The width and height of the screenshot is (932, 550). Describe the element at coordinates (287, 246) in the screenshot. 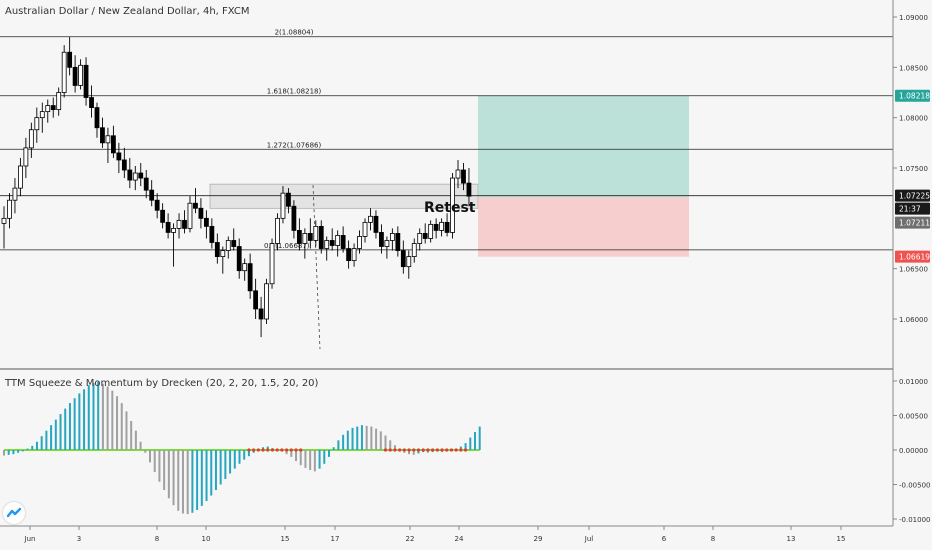

I see `level-label: 0.5(1.06687)` at that location.